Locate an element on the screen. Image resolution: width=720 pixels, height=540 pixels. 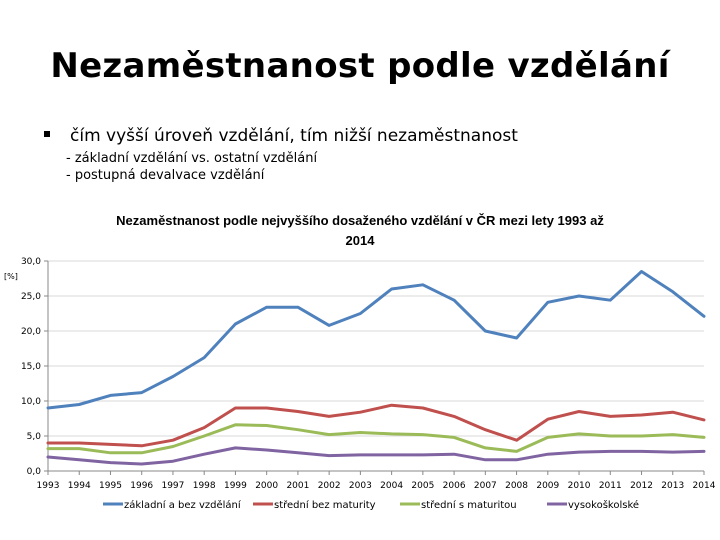
y-tick-label: 15,0 is located at coordinates (31, 367).